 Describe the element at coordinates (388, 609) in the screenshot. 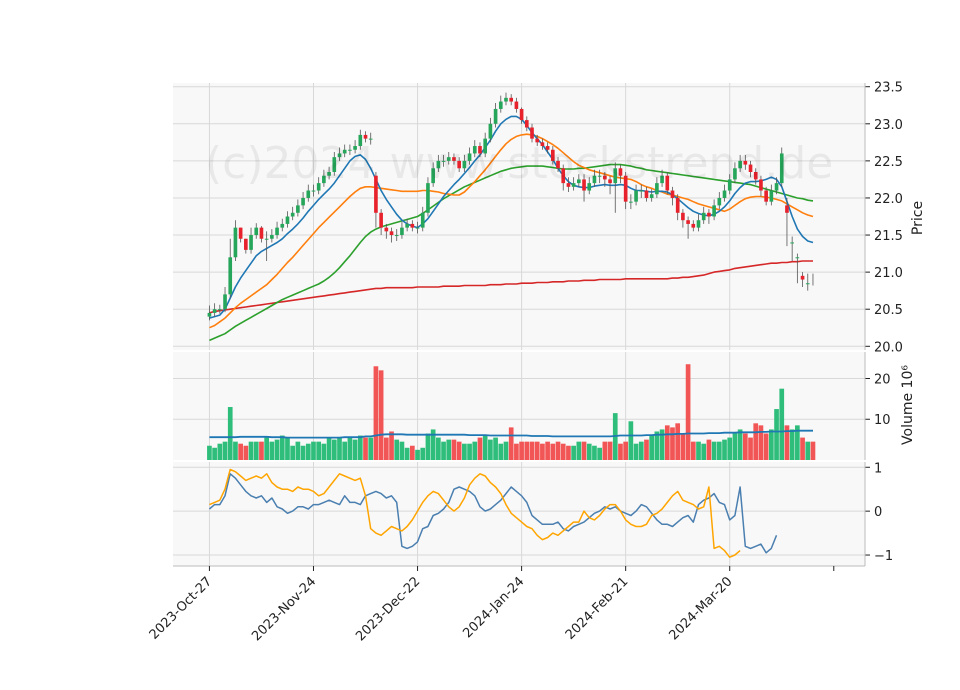

I see `x-tick-label: 2023-Dec-22` at that location.